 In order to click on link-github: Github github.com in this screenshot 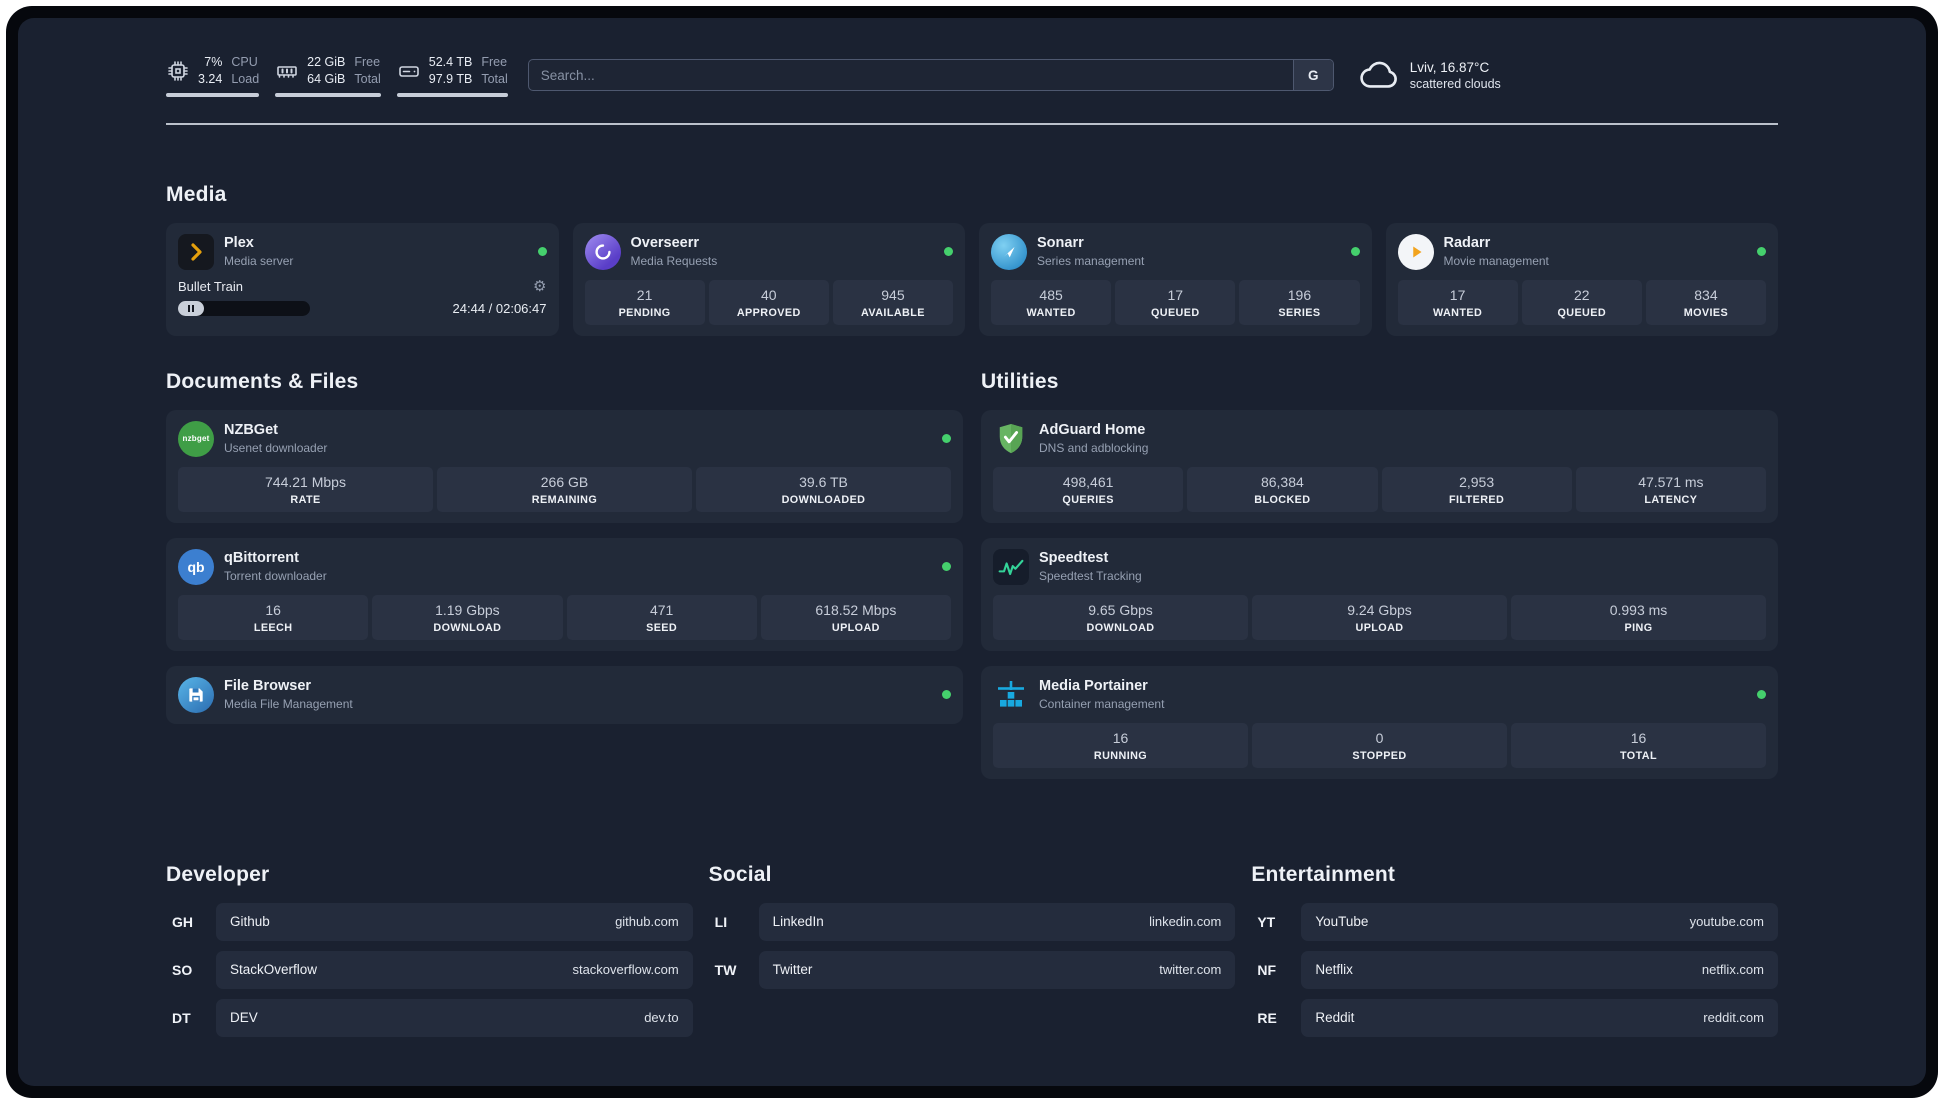, I will do `click(454, 921)`.